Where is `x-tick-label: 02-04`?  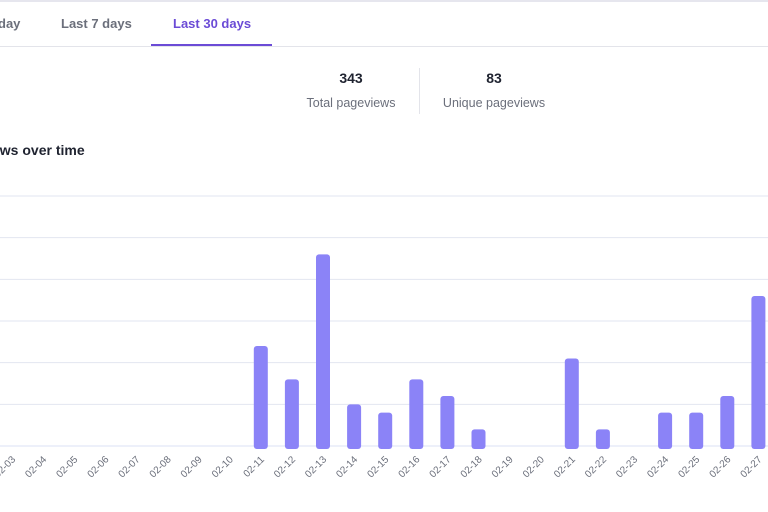 x-tick-label: 02-04 is located at coordinates (36, 467).